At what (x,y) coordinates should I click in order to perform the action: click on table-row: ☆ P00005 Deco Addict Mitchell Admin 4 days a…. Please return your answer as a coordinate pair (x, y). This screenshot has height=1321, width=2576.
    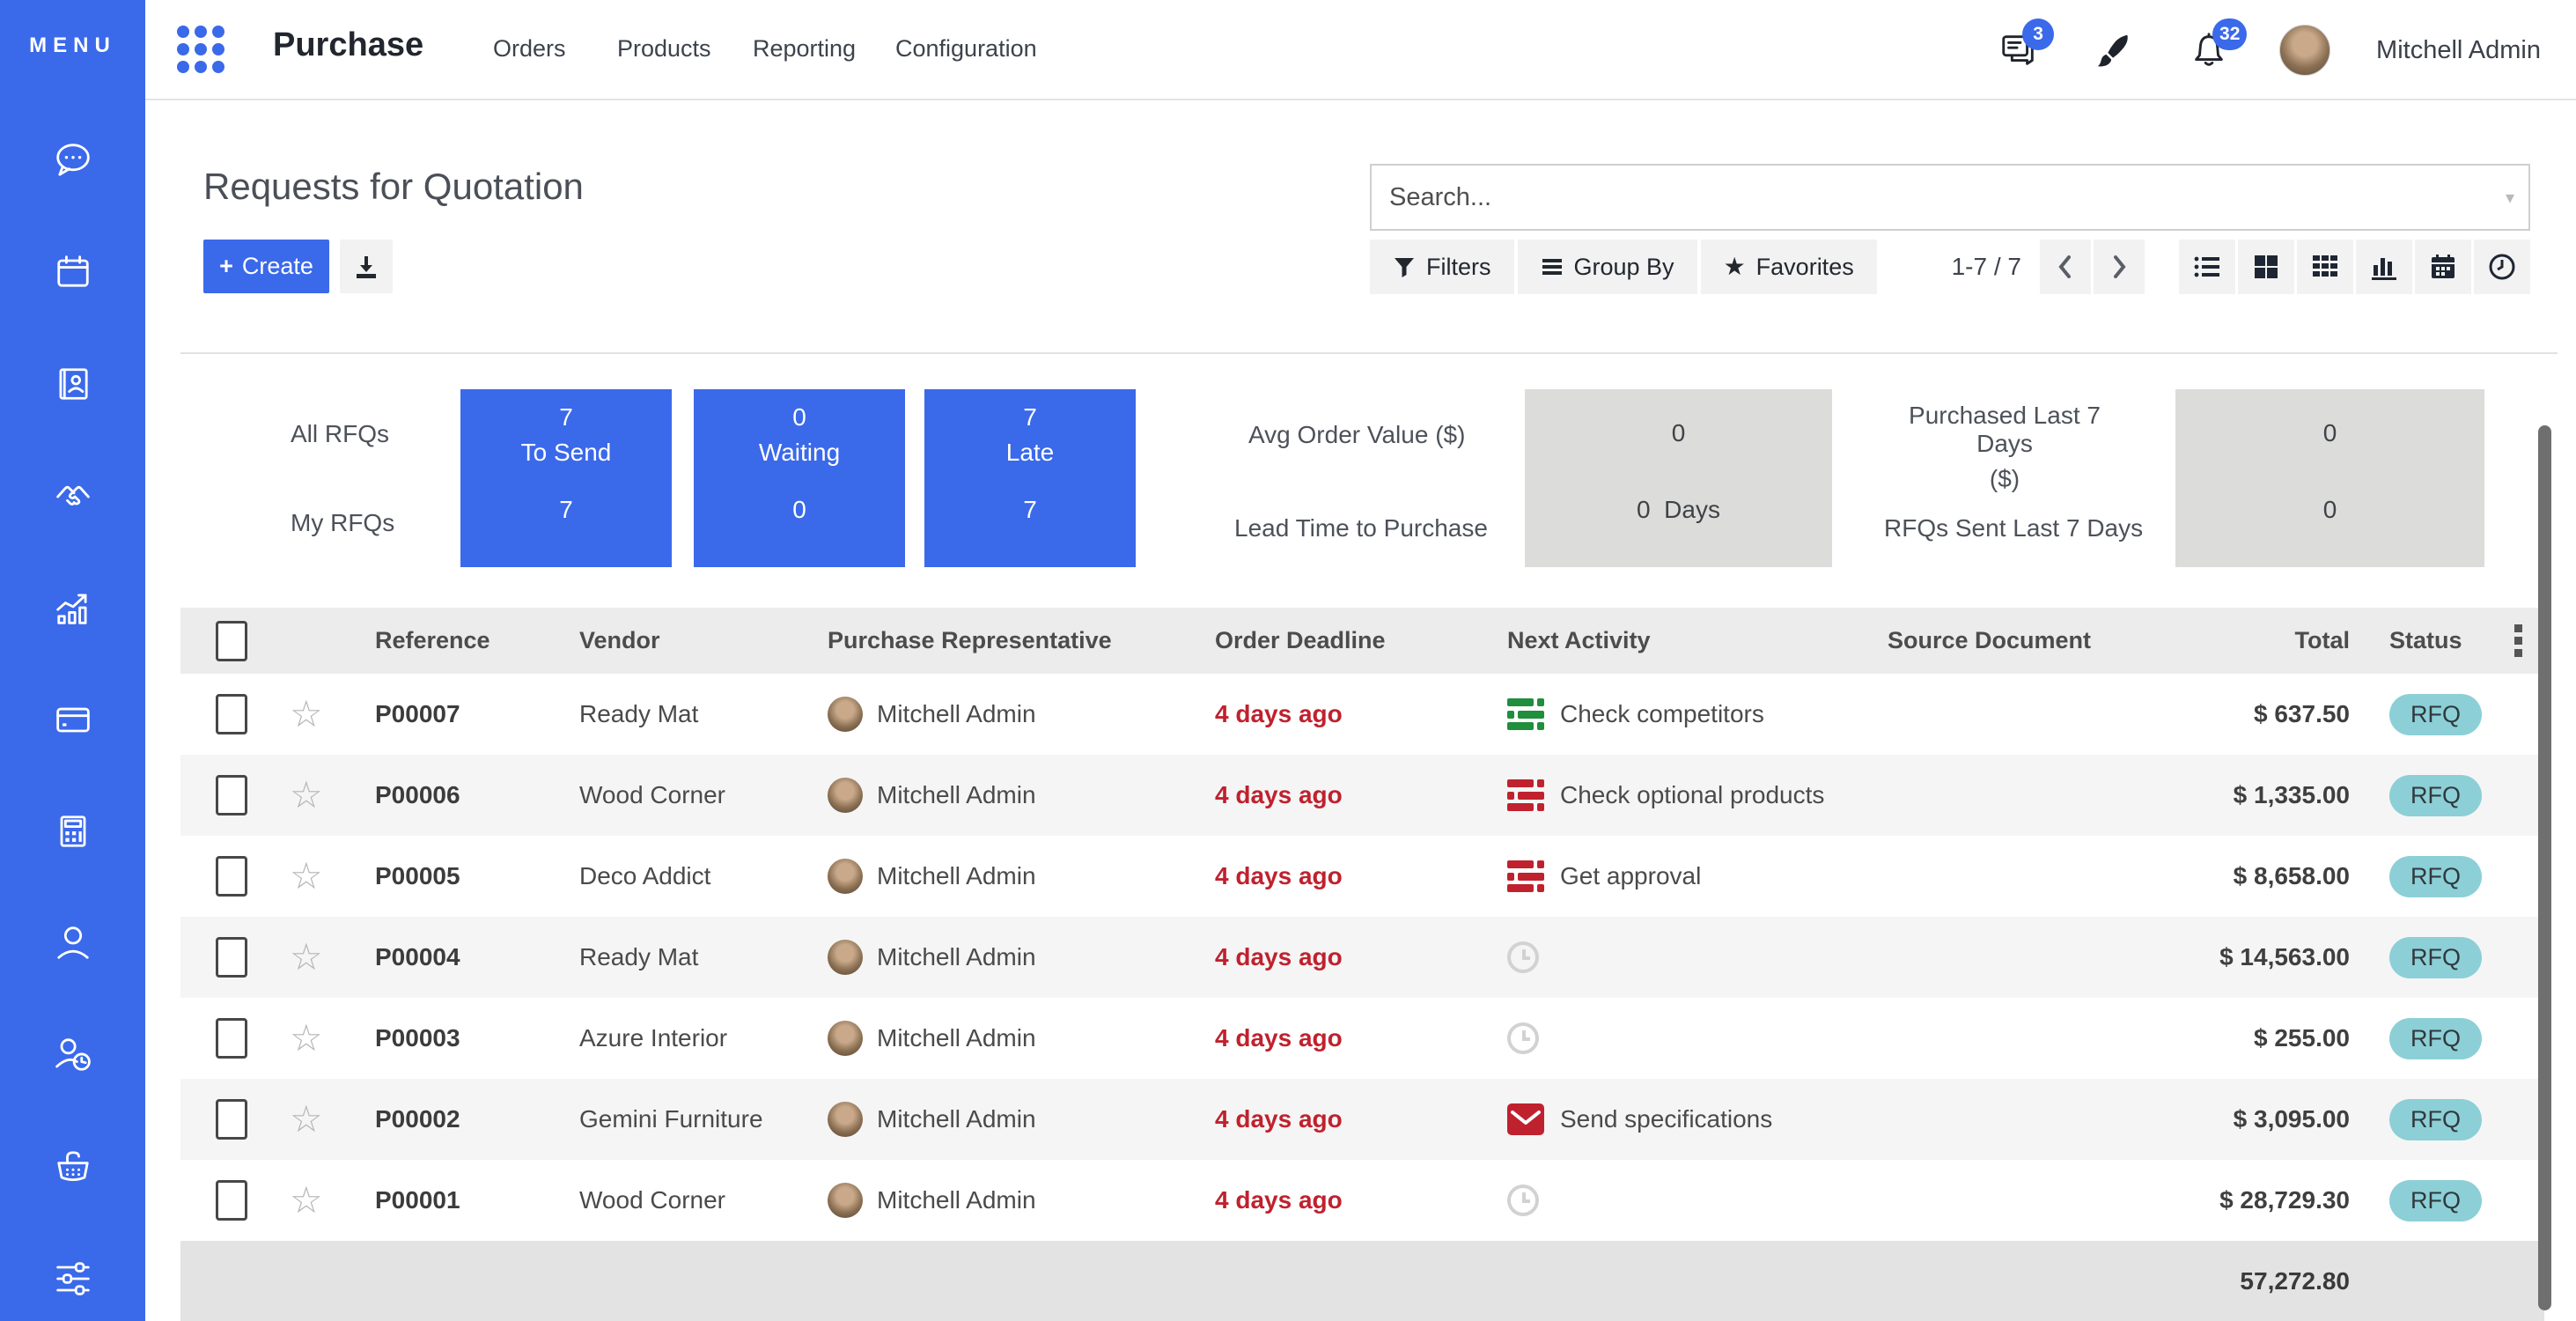
    Looking at the image, I should click on (1362, 877).